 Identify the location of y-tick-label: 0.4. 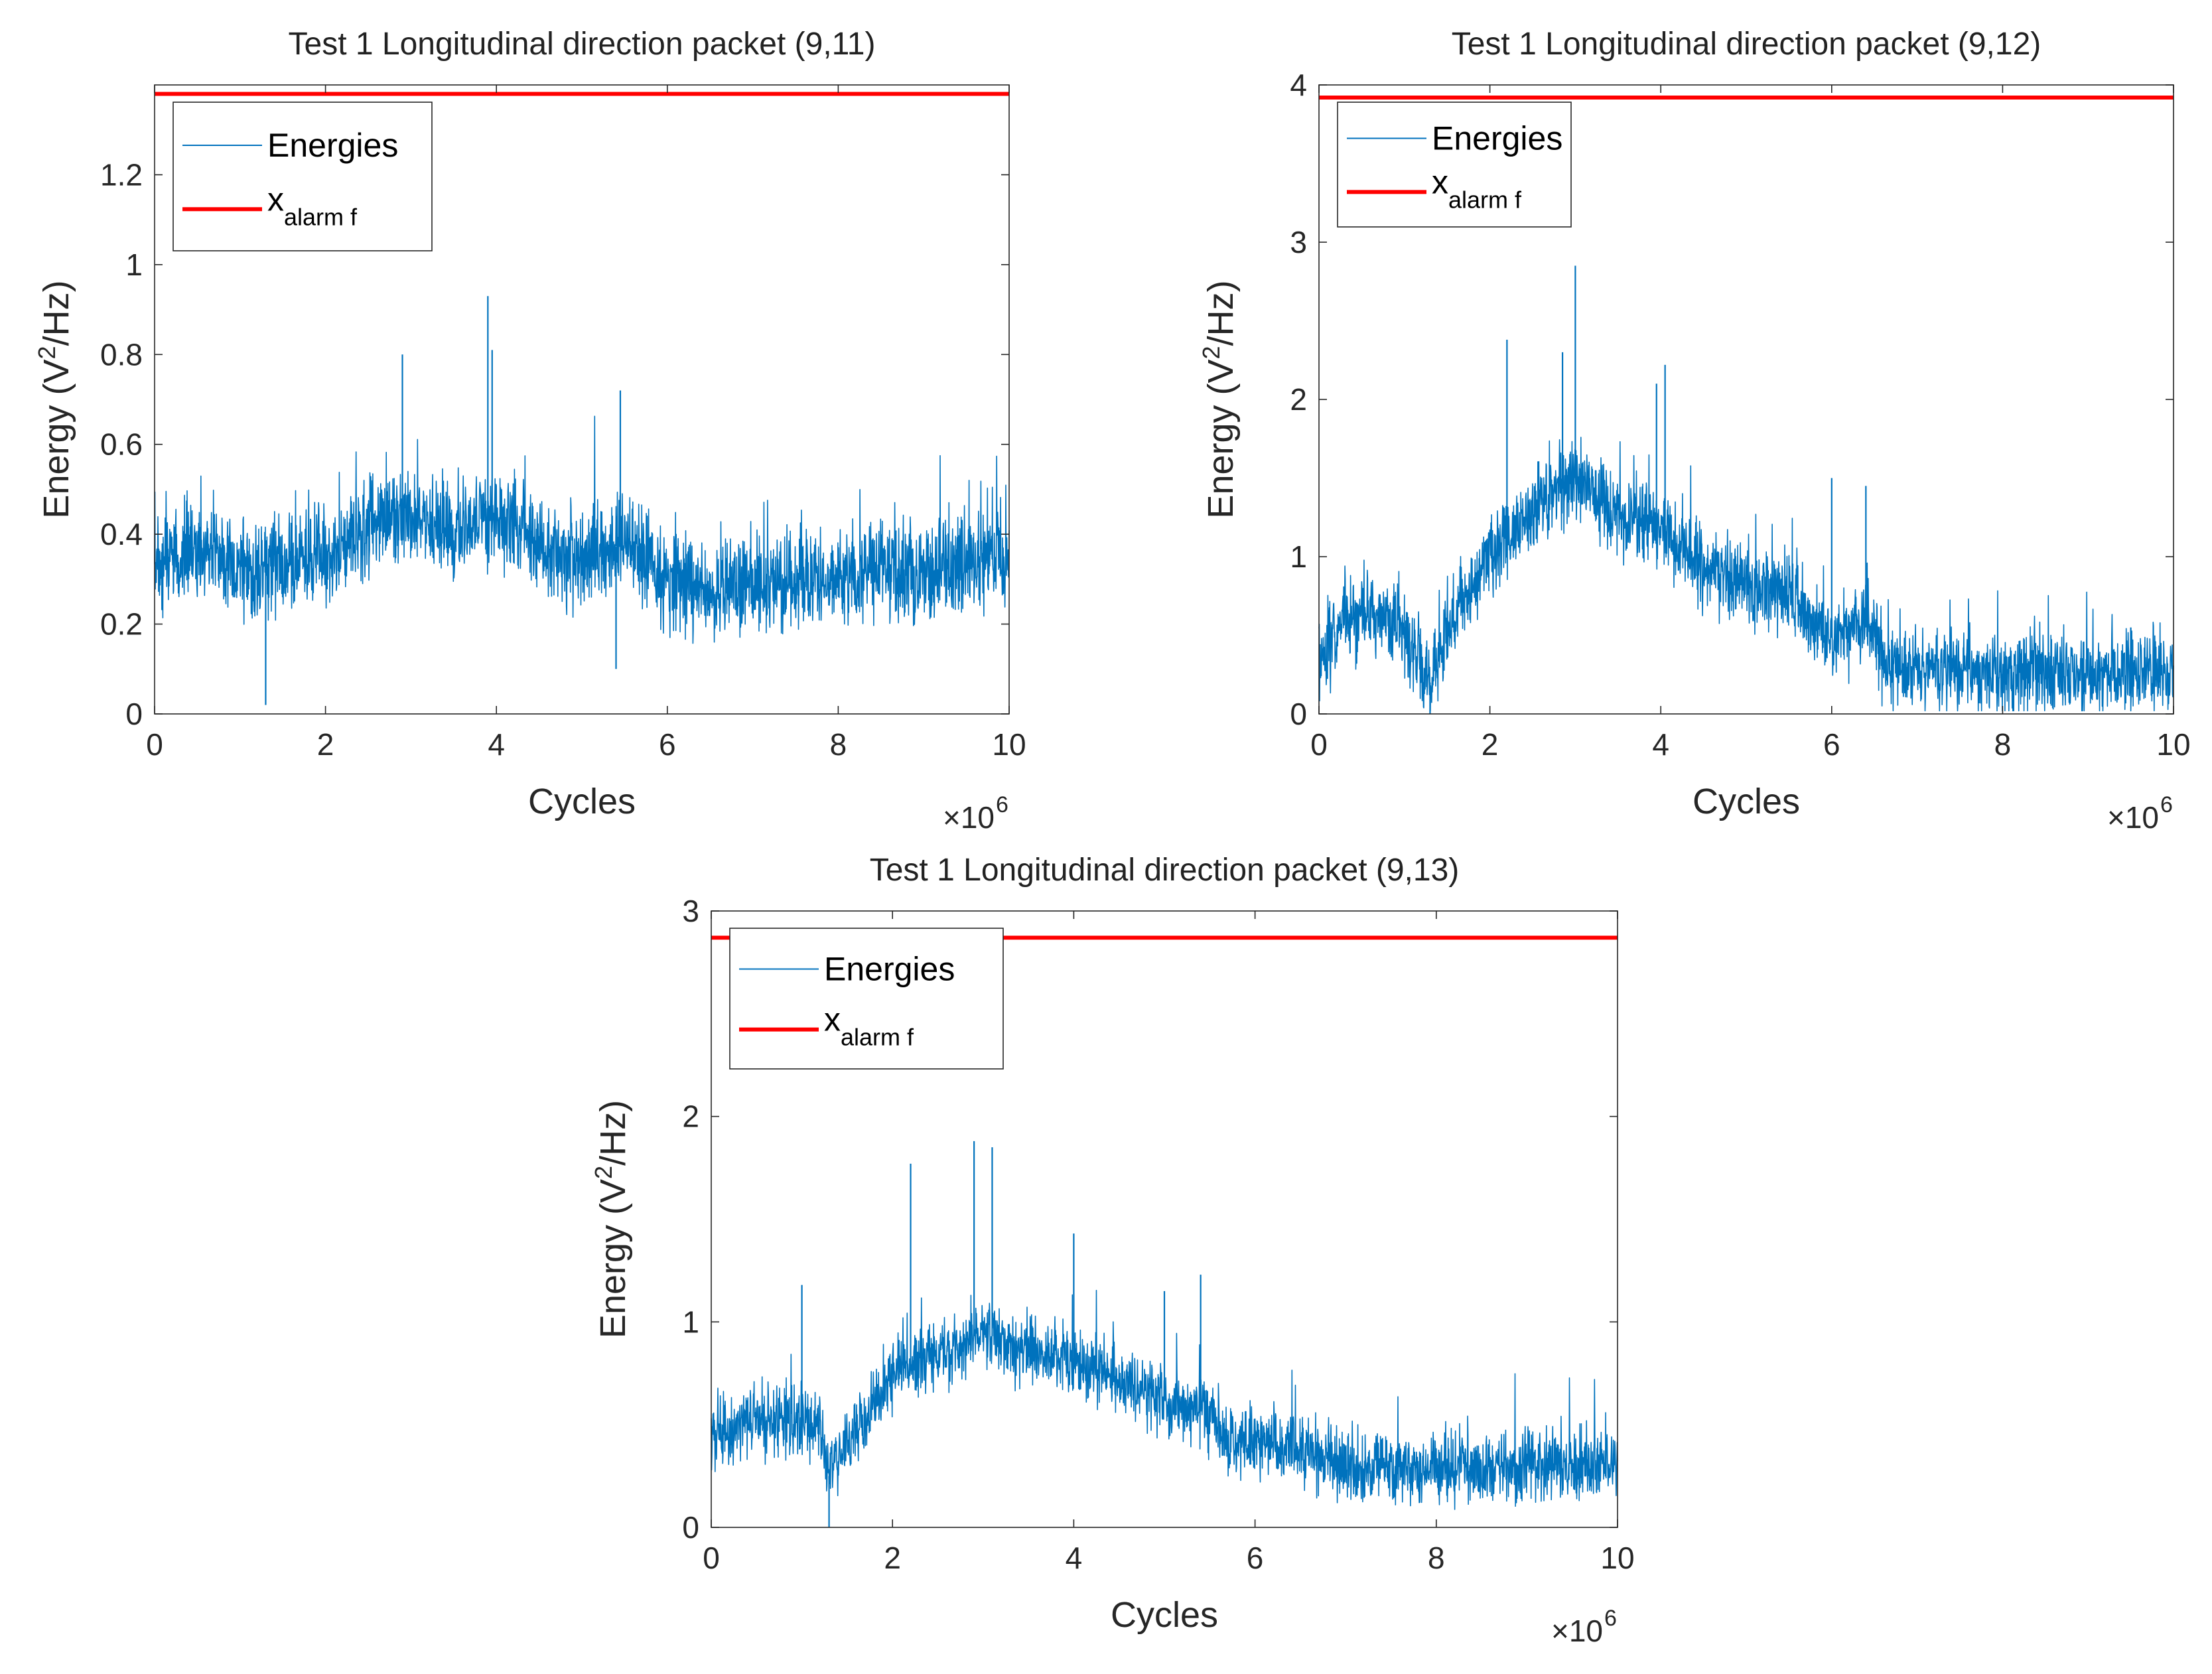
(121, 534).